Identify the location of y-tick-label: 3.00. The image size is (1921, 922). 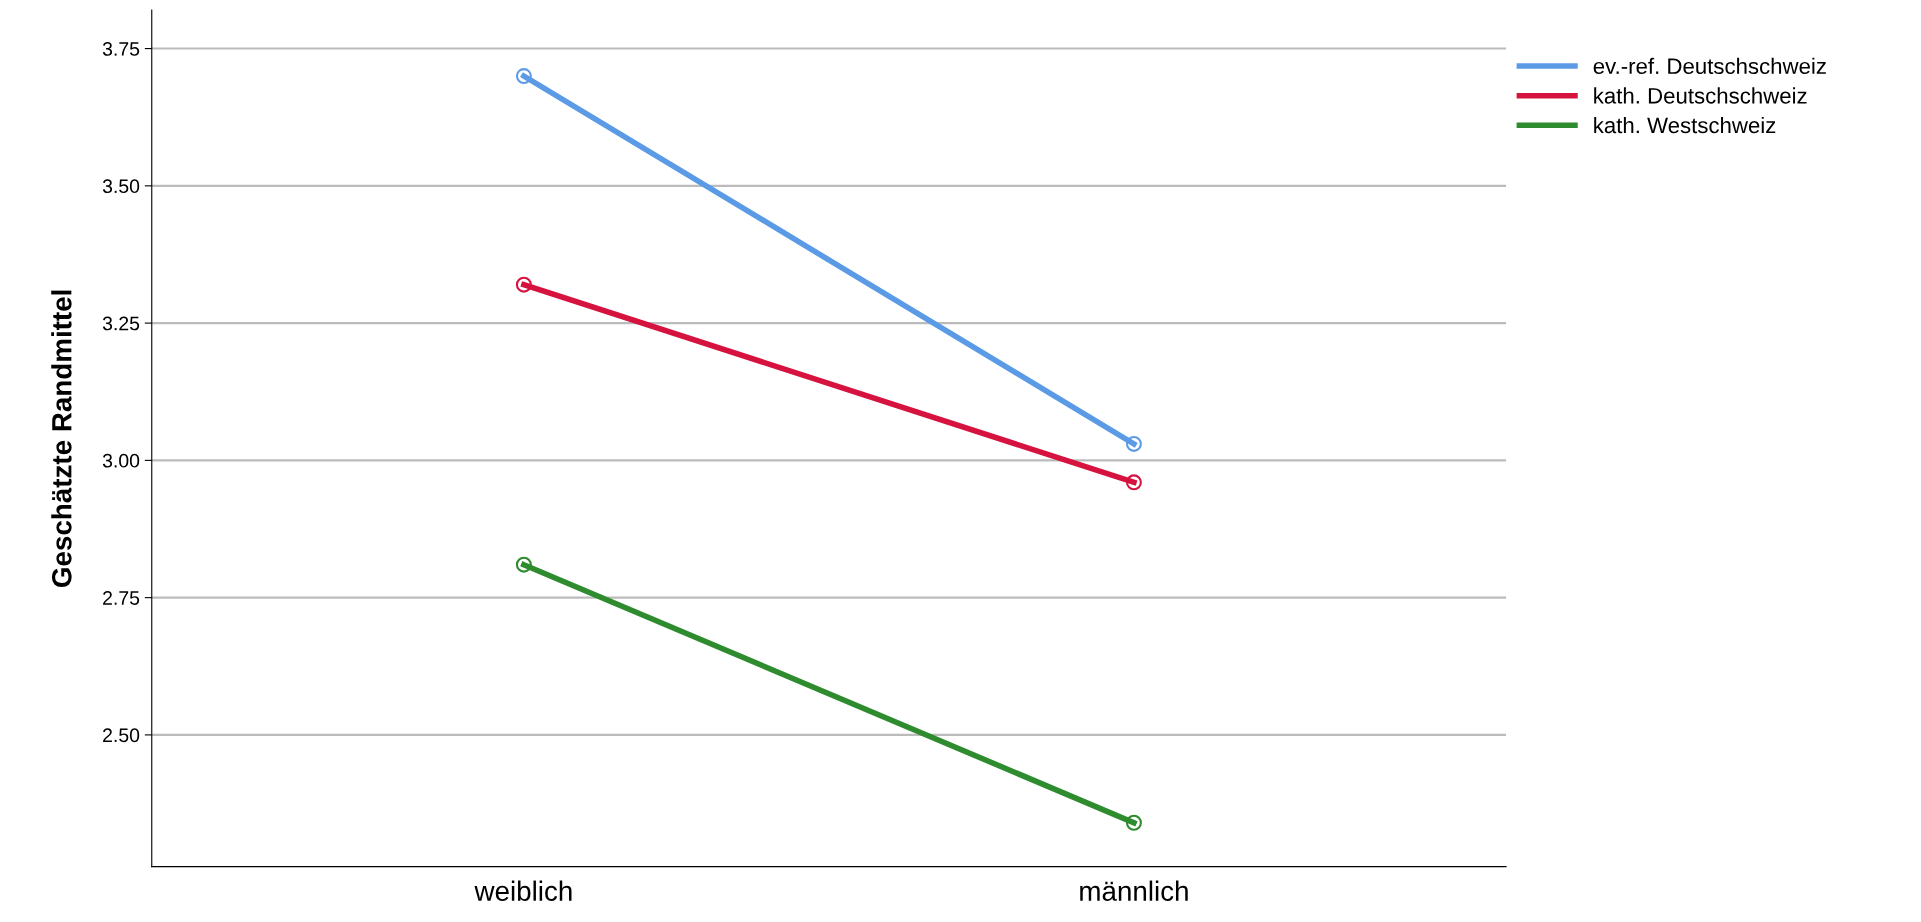
(121, 460).